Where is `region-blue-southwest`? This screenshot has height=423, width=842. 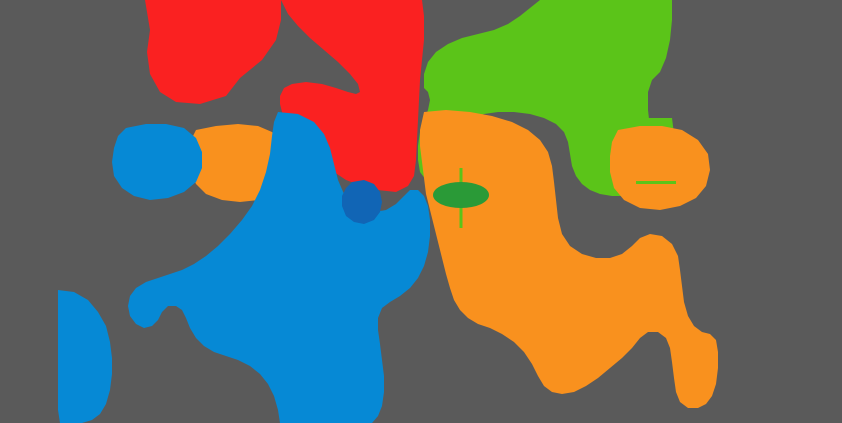 region-blue-southwest is located at coordinates (85, 356).